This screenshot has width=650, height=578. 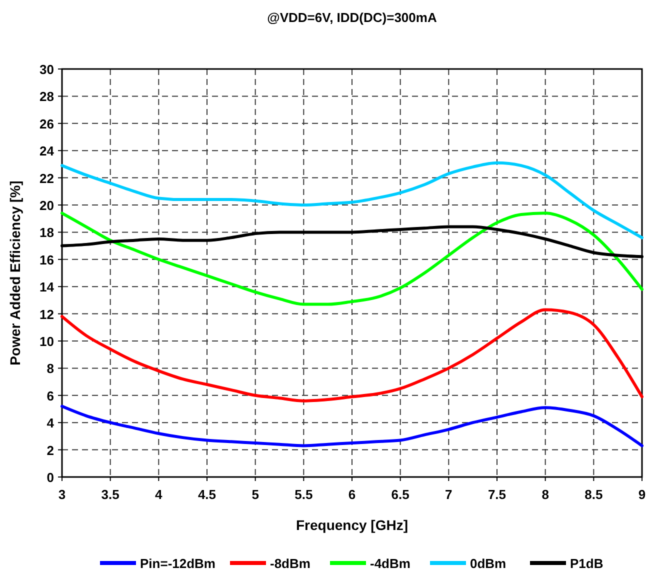 I want to click on x-tick-label: 5.5, so click(x=303, y=494).